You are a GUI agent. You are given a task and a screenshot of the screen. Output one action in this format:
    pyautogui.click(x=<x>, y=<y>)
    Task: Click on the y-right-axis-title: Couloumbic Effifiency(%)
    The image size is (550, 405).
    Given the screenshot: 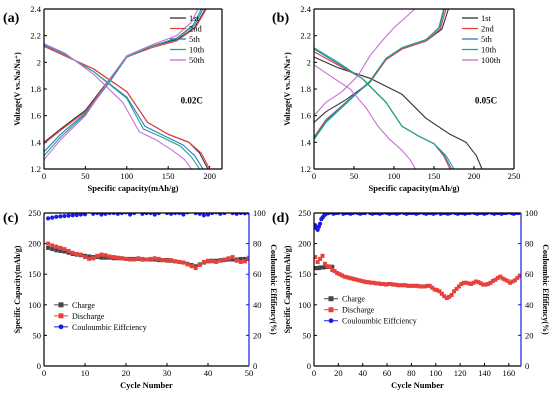 What is the action you would take?
    pyautogui.click(x=273, y=289)
    